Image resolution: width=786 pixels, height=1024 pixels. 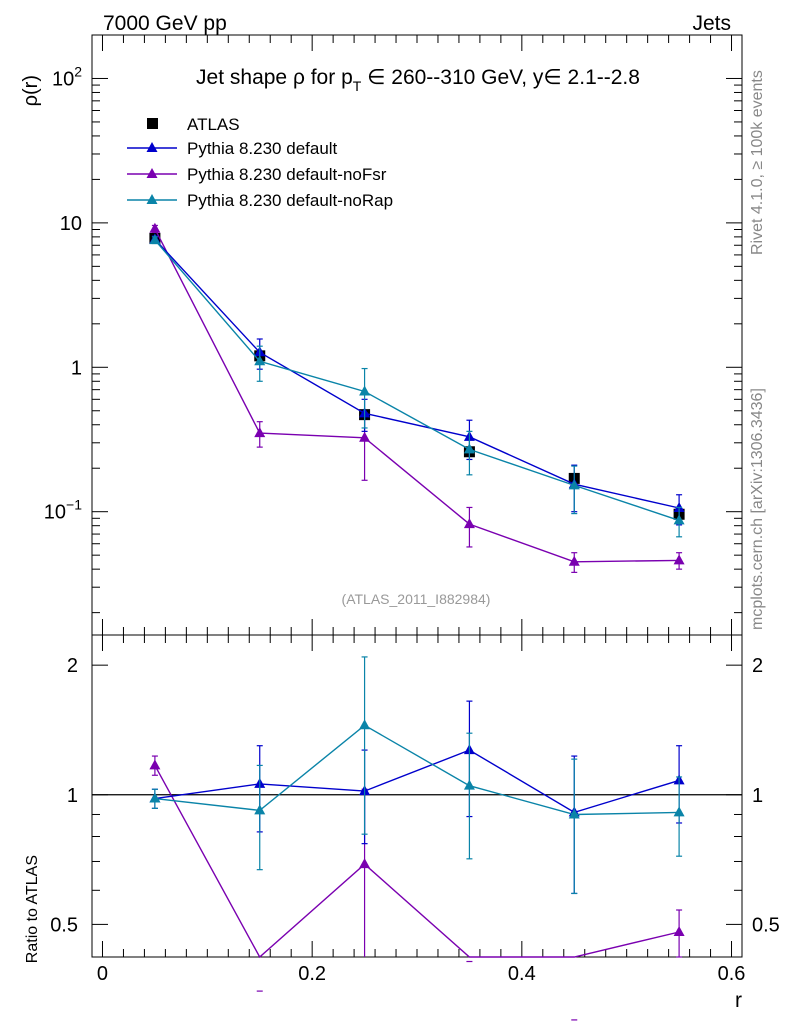 What do you see at coordinates (32, 909) in the screenshot?
I see `ratio-ylabel: Ratio to ATLAS` at bounding box center [32, 909].